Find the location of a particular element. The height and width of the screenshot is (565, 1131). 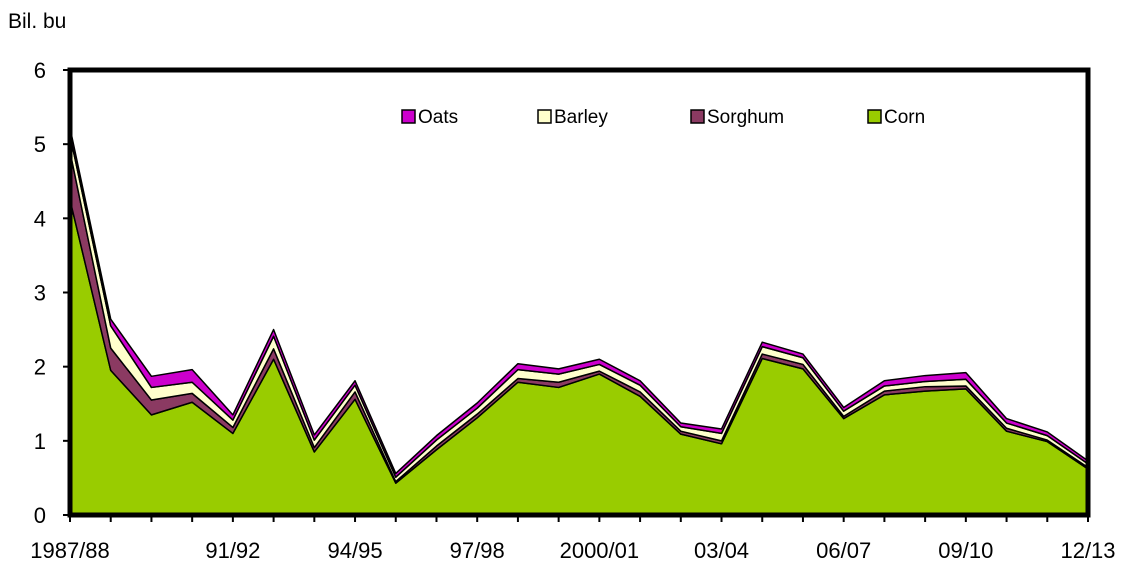

y-tick-label: 2 is located at coordinates (40, 367).